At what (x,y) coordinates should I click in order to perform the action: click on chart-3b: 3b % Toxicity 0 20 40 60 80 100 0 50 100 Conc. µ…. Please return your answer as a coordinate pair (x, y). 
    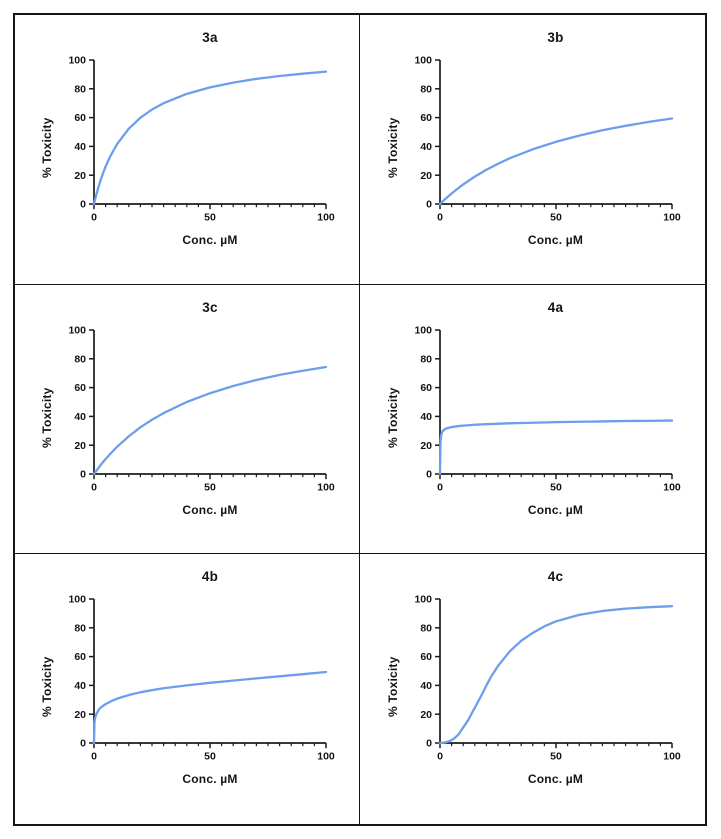
    Looking at the image, I should click on (533, 136).